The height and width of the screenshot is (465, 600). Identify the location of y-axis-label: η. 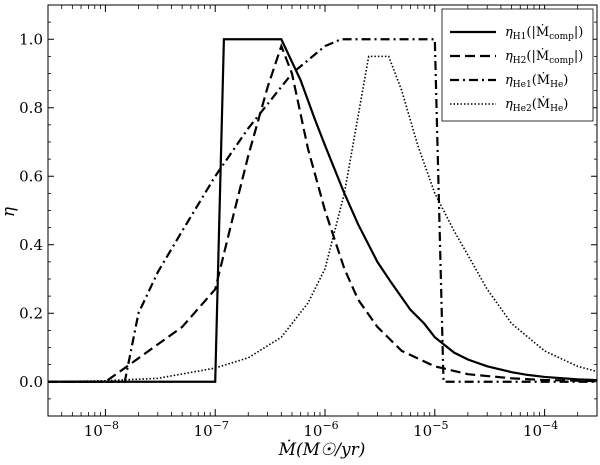
(9, 211).